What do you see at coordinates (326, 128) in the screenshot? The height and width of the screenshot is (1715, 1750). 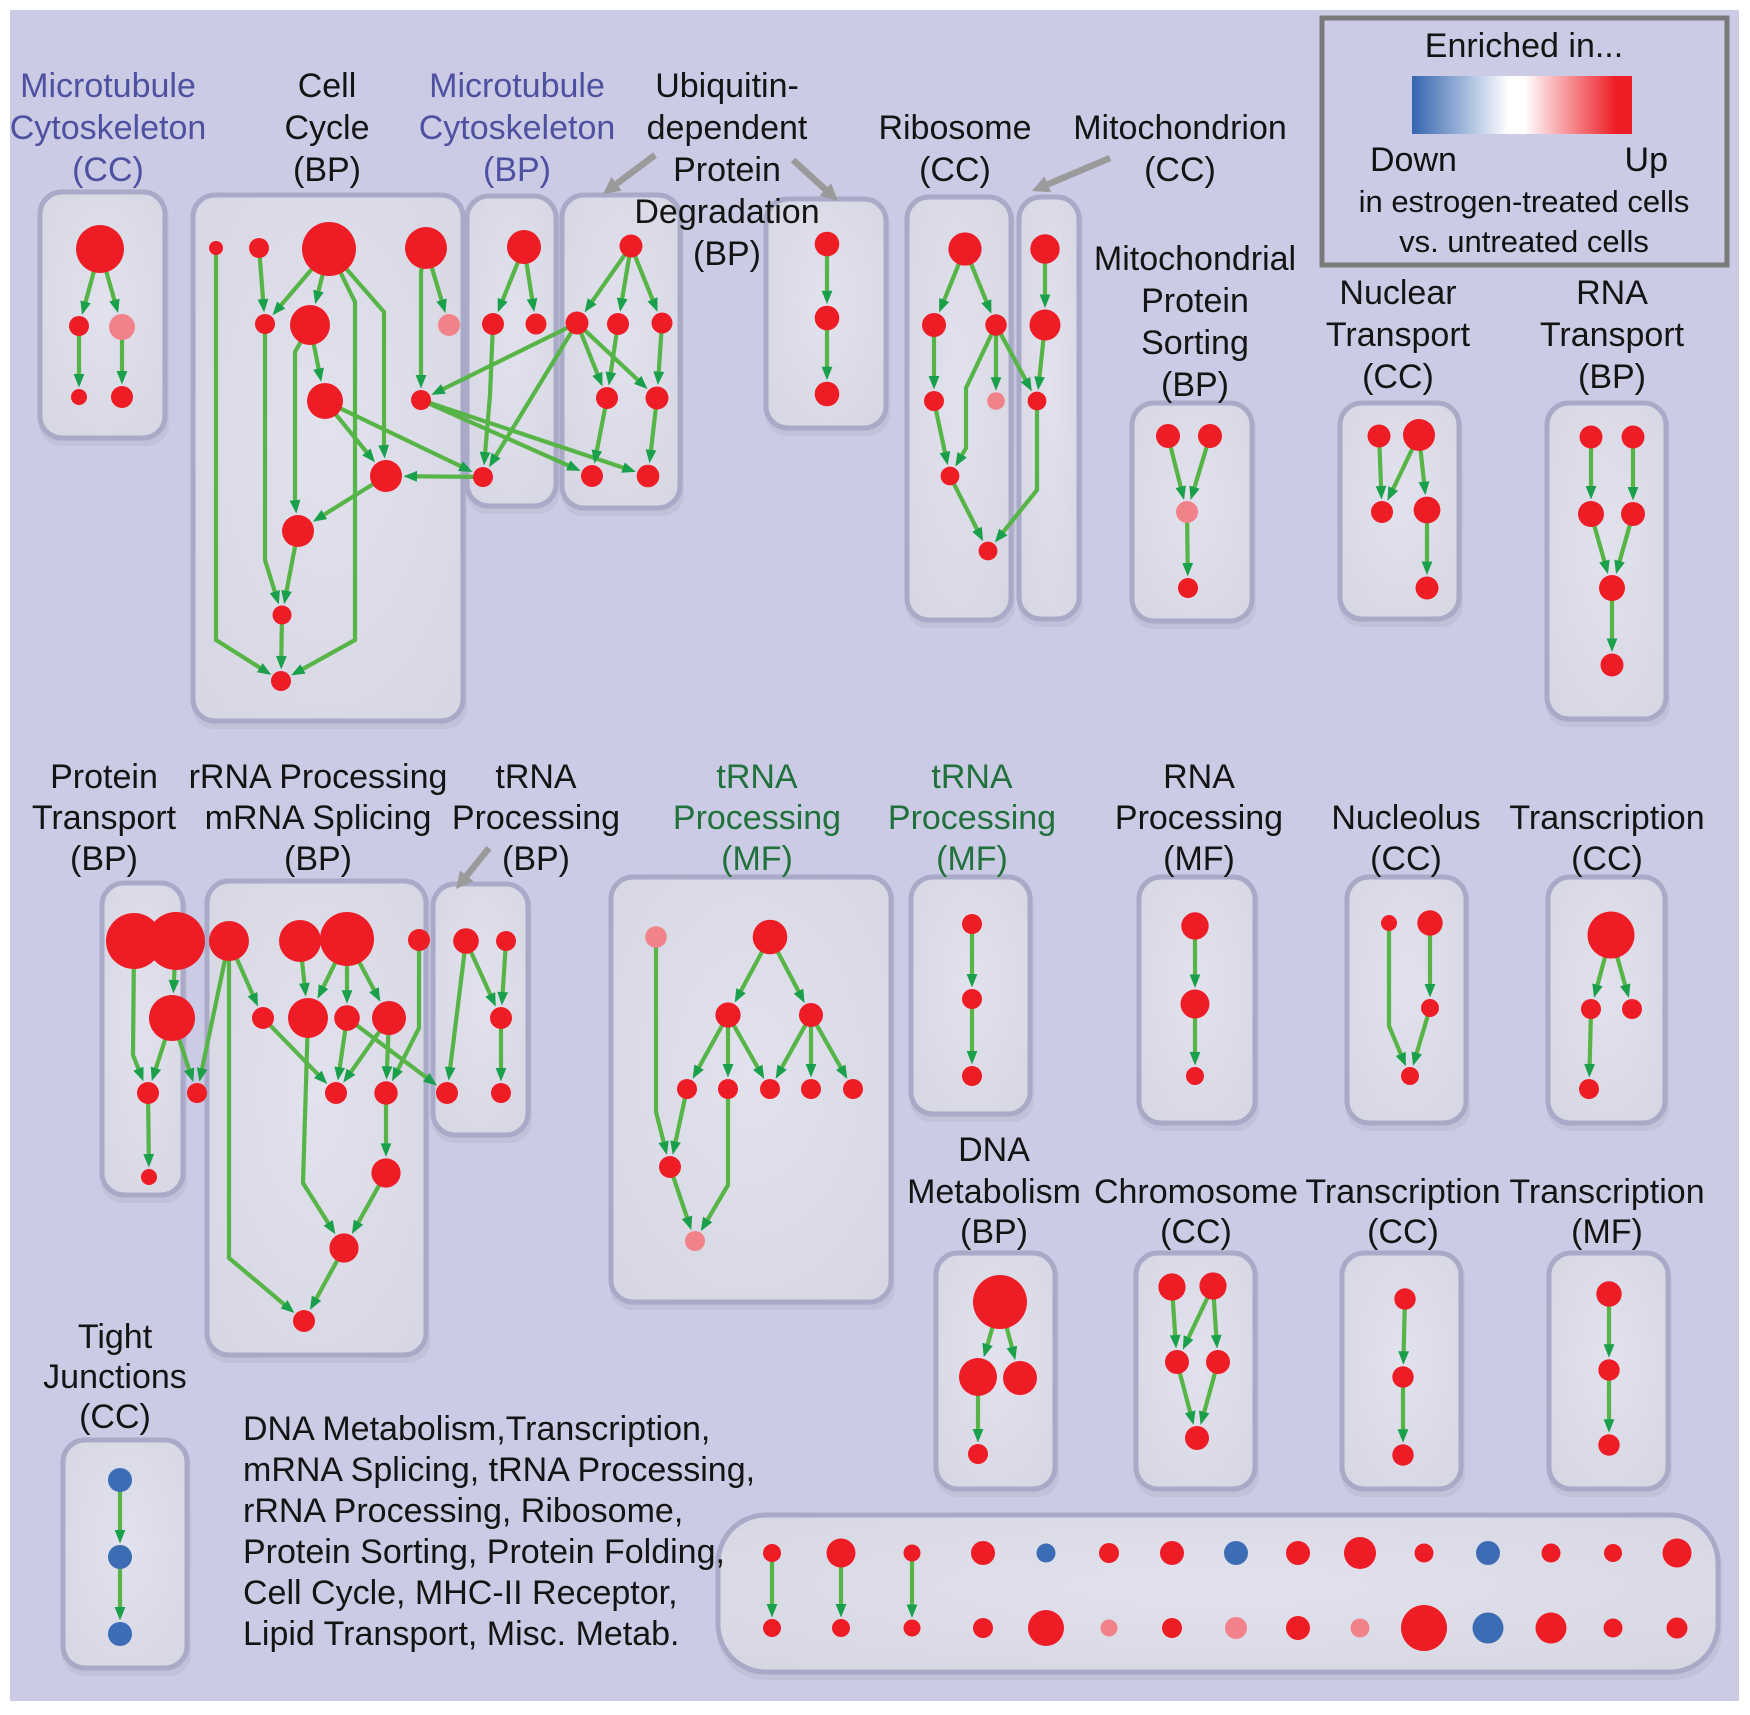 I see `svg-text: Cycle` at bounding box center [326, 128].